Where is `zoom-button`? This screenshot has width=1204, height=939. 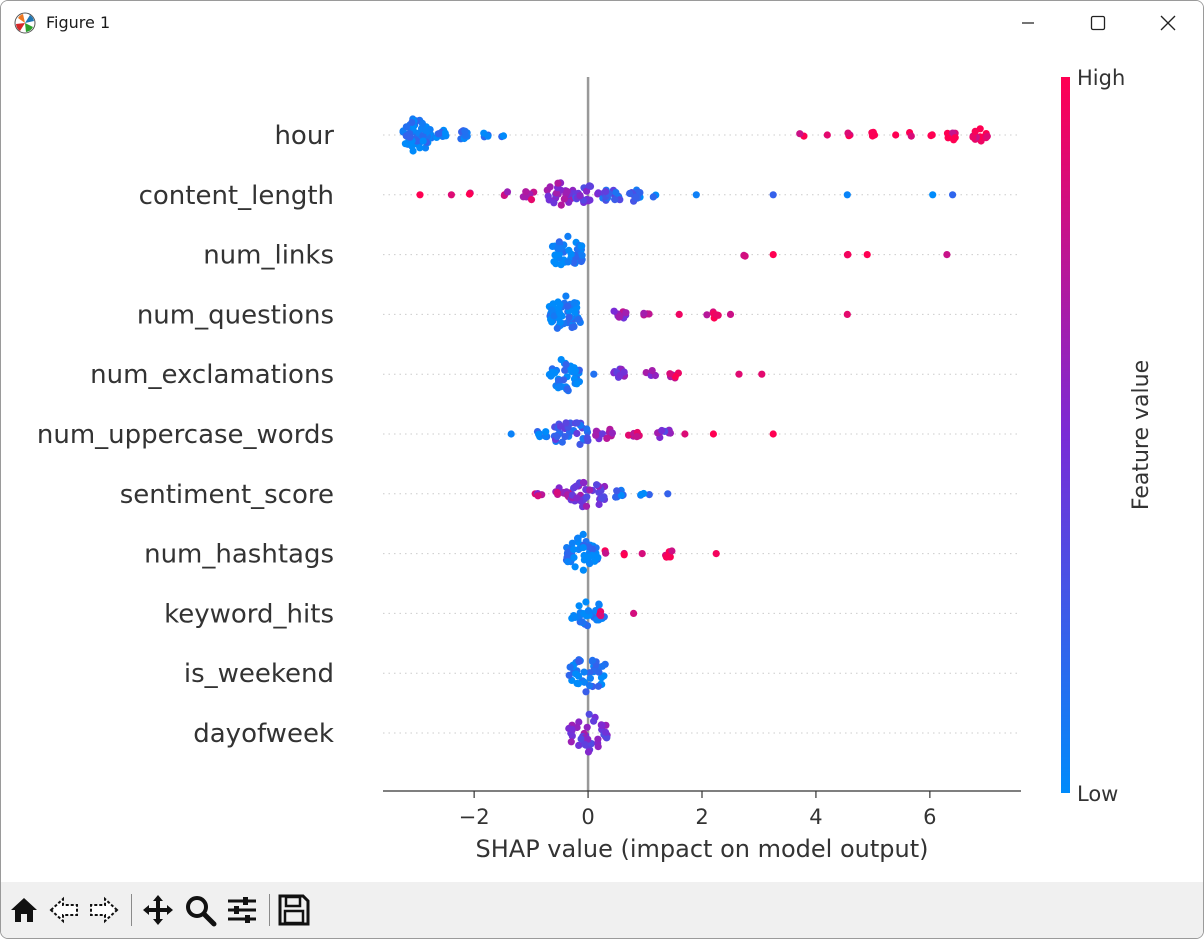 zoom-button is located at coordinates (200, 910).